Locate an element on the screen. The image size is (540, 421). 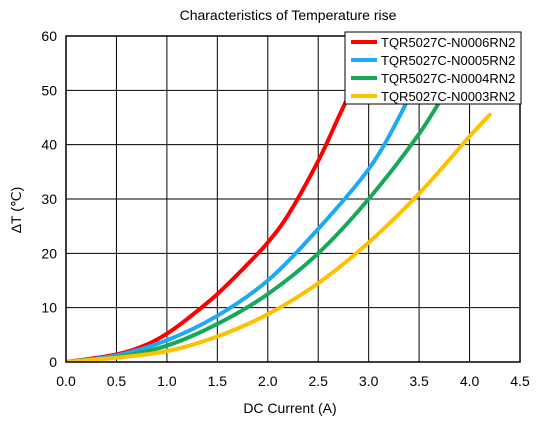
x-tick-label: 2.0 is located at coordinates (268, 381).